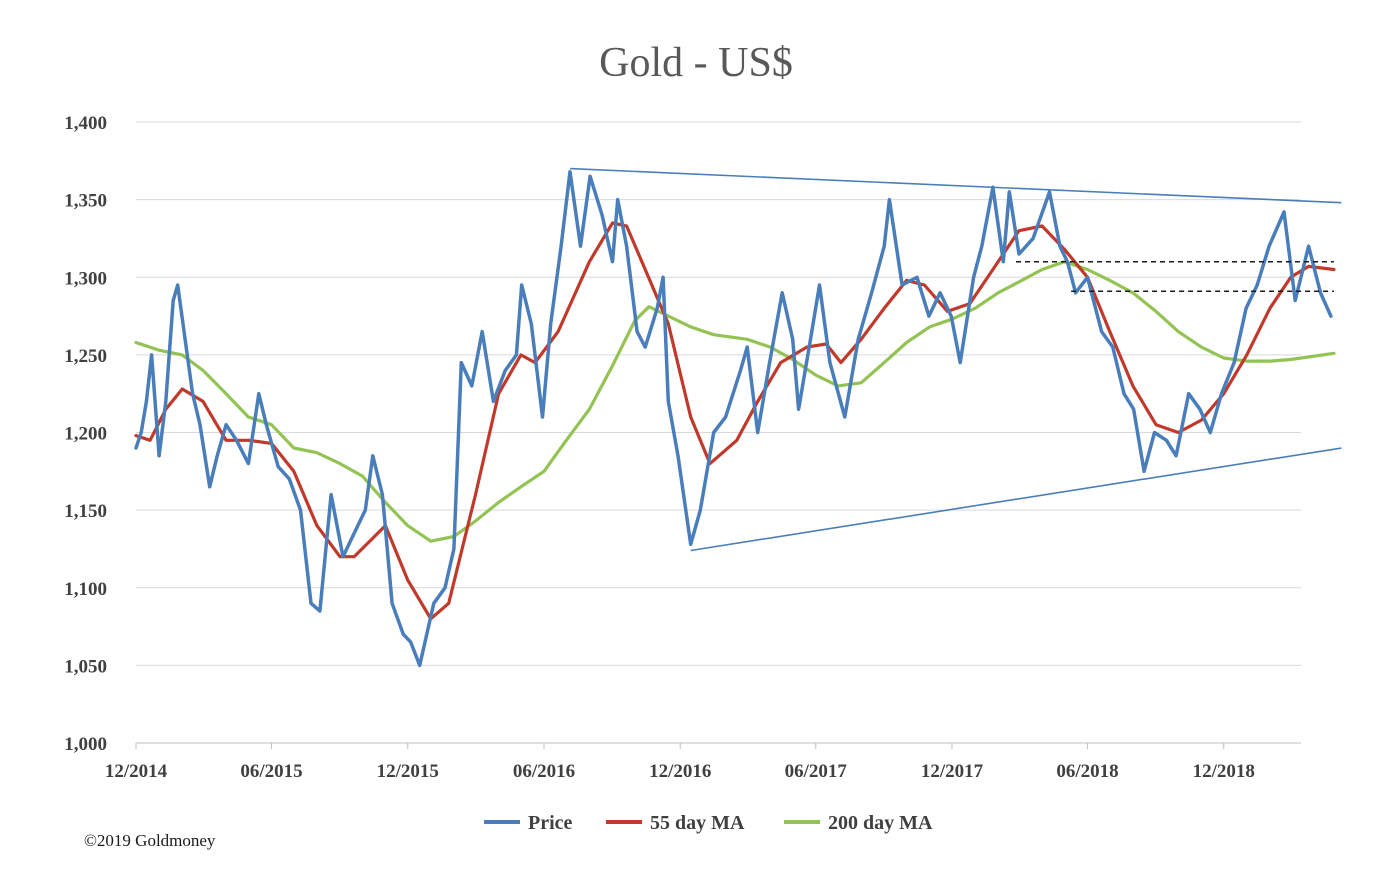 This screenshot has height=884, width=1384. Describe the element at coordinates (85, 278) in the screenshot. I see `y-tick-label: 1,300` at that location.